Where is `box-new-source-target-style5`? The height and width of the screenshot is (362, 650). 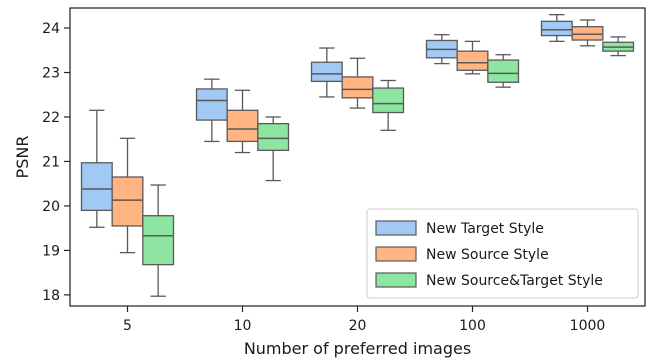
box-new-source-target-style5 is located at coordinates (158, 240).